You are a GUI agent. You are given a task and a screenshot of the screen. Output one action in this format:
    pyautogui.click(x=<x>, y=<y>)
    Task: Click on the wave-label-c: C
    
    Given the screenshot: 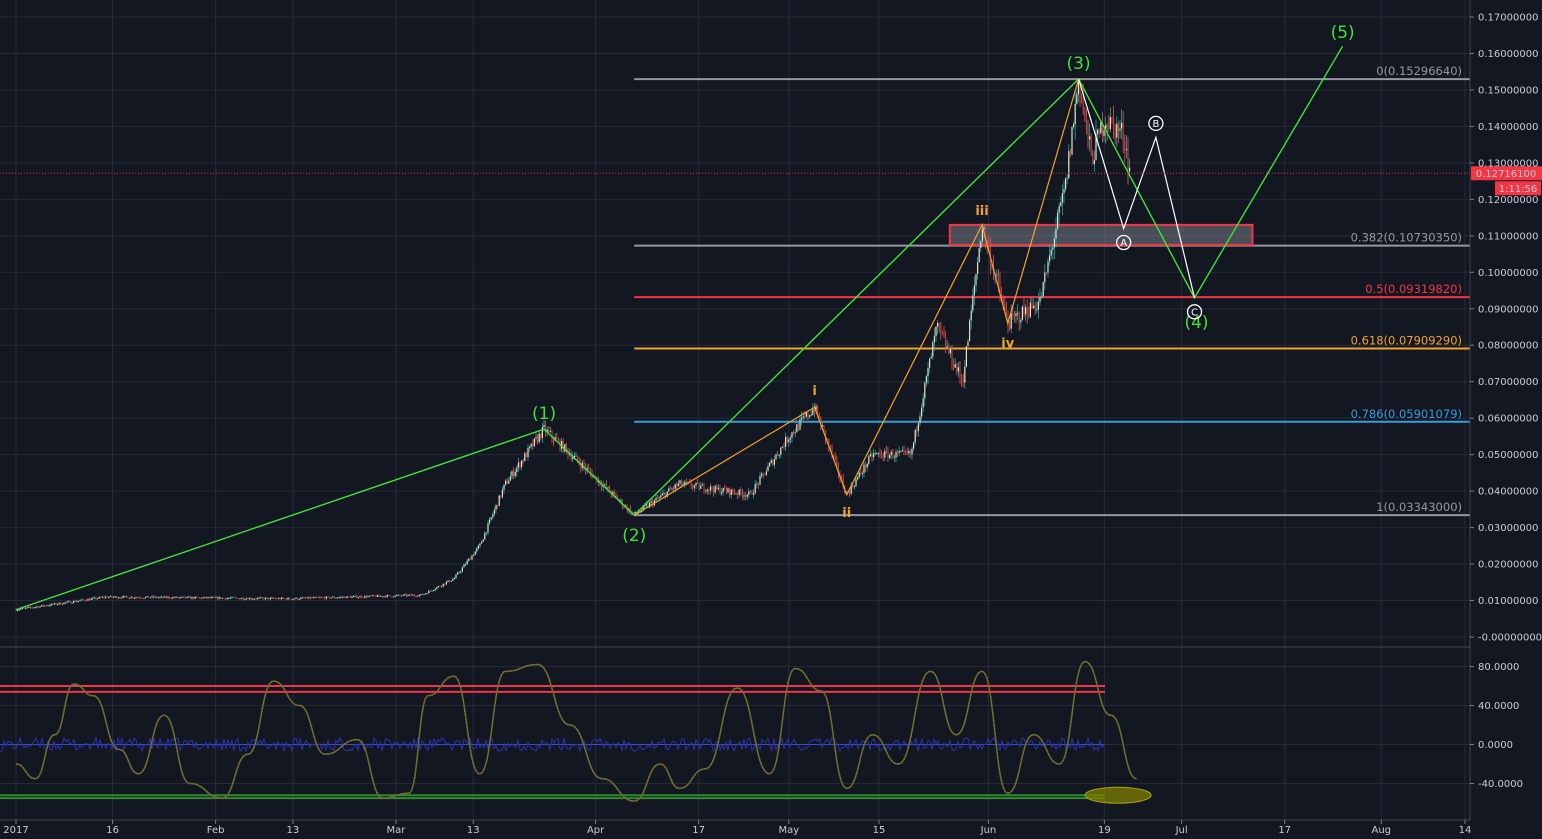 What is the action you would take?
    pyautogui.click(x=1194, y=312)
    